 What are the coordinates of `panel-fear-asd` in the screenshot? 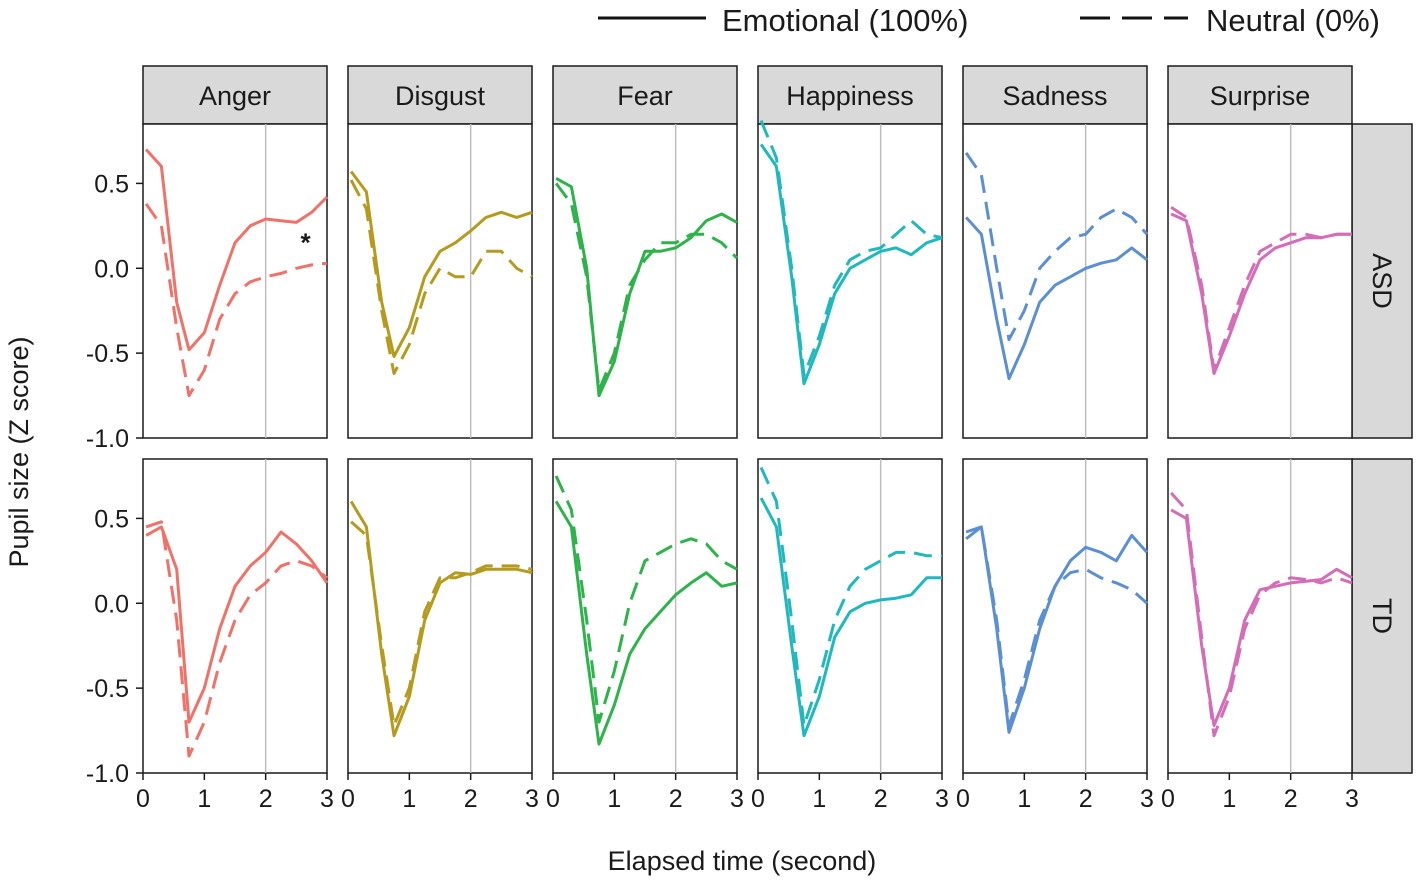 It's located at (645, 281).